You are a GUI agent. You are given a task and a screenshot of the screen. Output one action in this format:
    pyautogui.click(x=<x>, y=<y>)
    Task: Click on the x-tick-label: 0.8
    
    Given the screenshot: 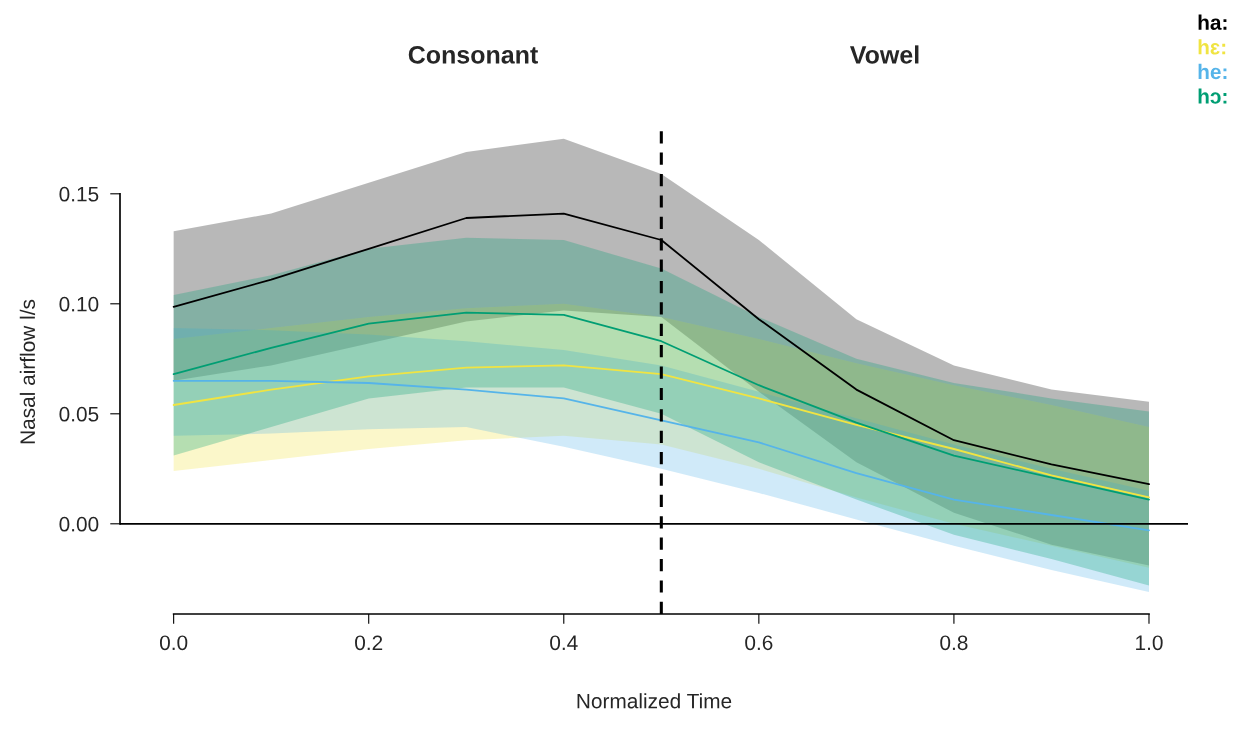 What is the action you would take?
    pyautogui.click(x=954, y=643)
    